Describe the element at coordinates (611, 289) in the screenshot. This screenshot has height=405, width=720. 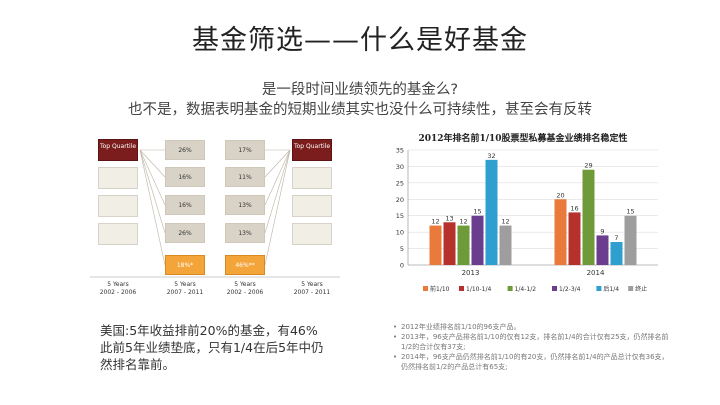
I see `legend-label: 后1/4` at that location.